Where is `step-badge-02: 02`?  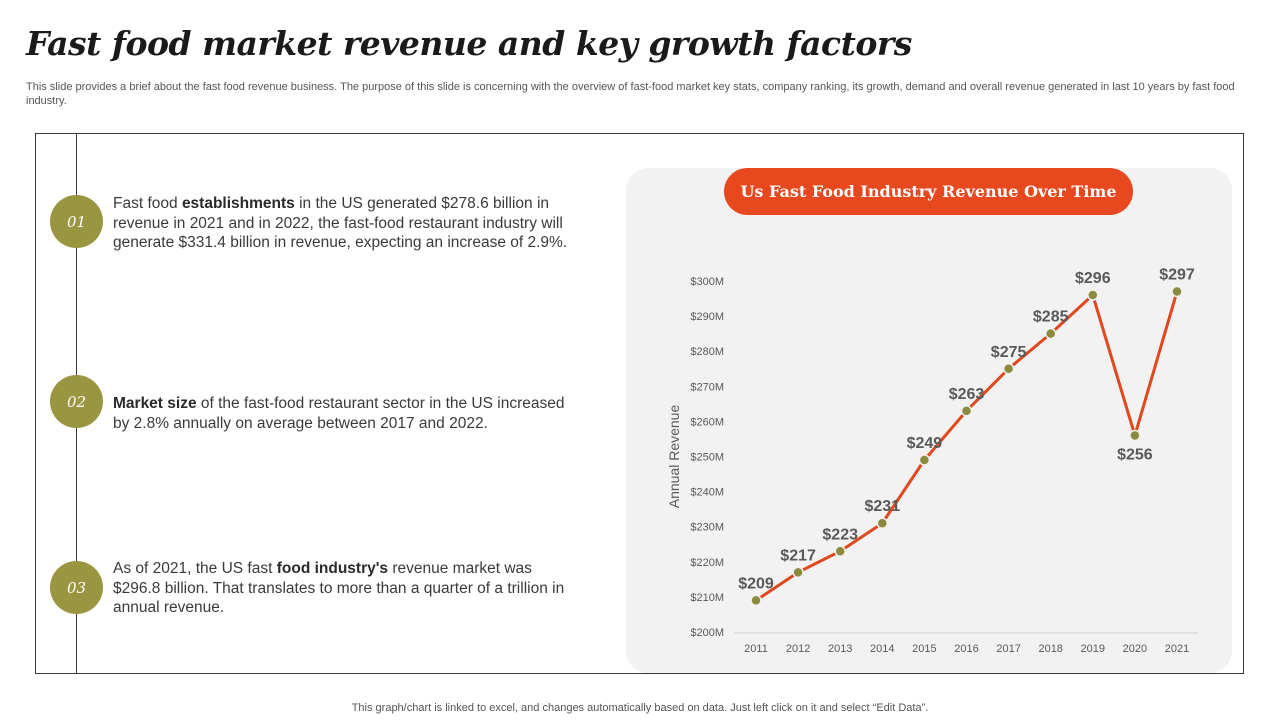 step-badge-02: 02 is located at coordinates (76, 401).